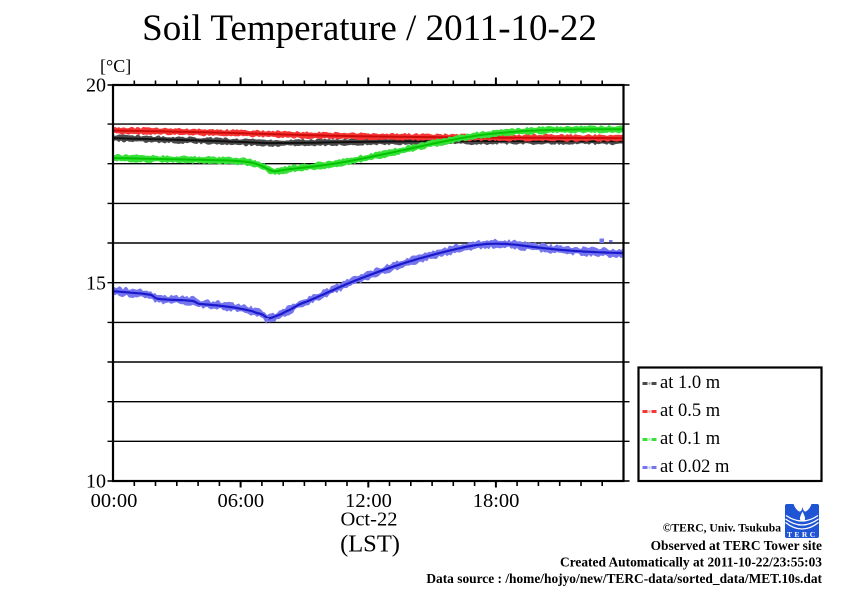 The image size is (842, 600). I want to click on svg-text: 18:00, so click(496, 501).